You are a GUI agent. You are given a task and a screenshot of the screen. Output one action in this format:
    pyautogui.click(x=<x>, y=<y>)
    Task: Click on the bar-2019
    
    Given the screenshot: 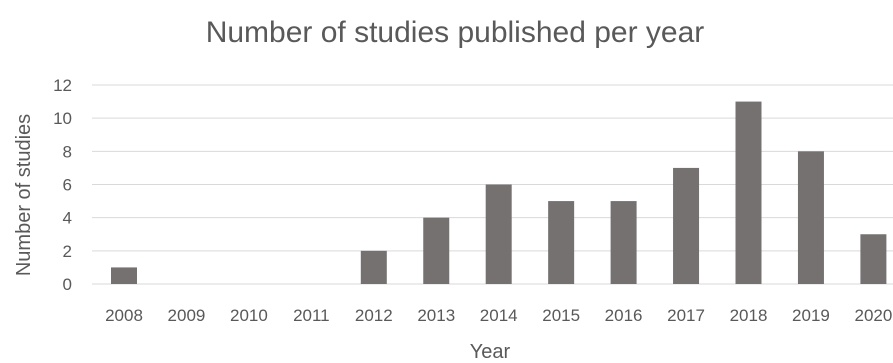 What is the action you would take?
    pyautogui.click(x=810, y=217)
    